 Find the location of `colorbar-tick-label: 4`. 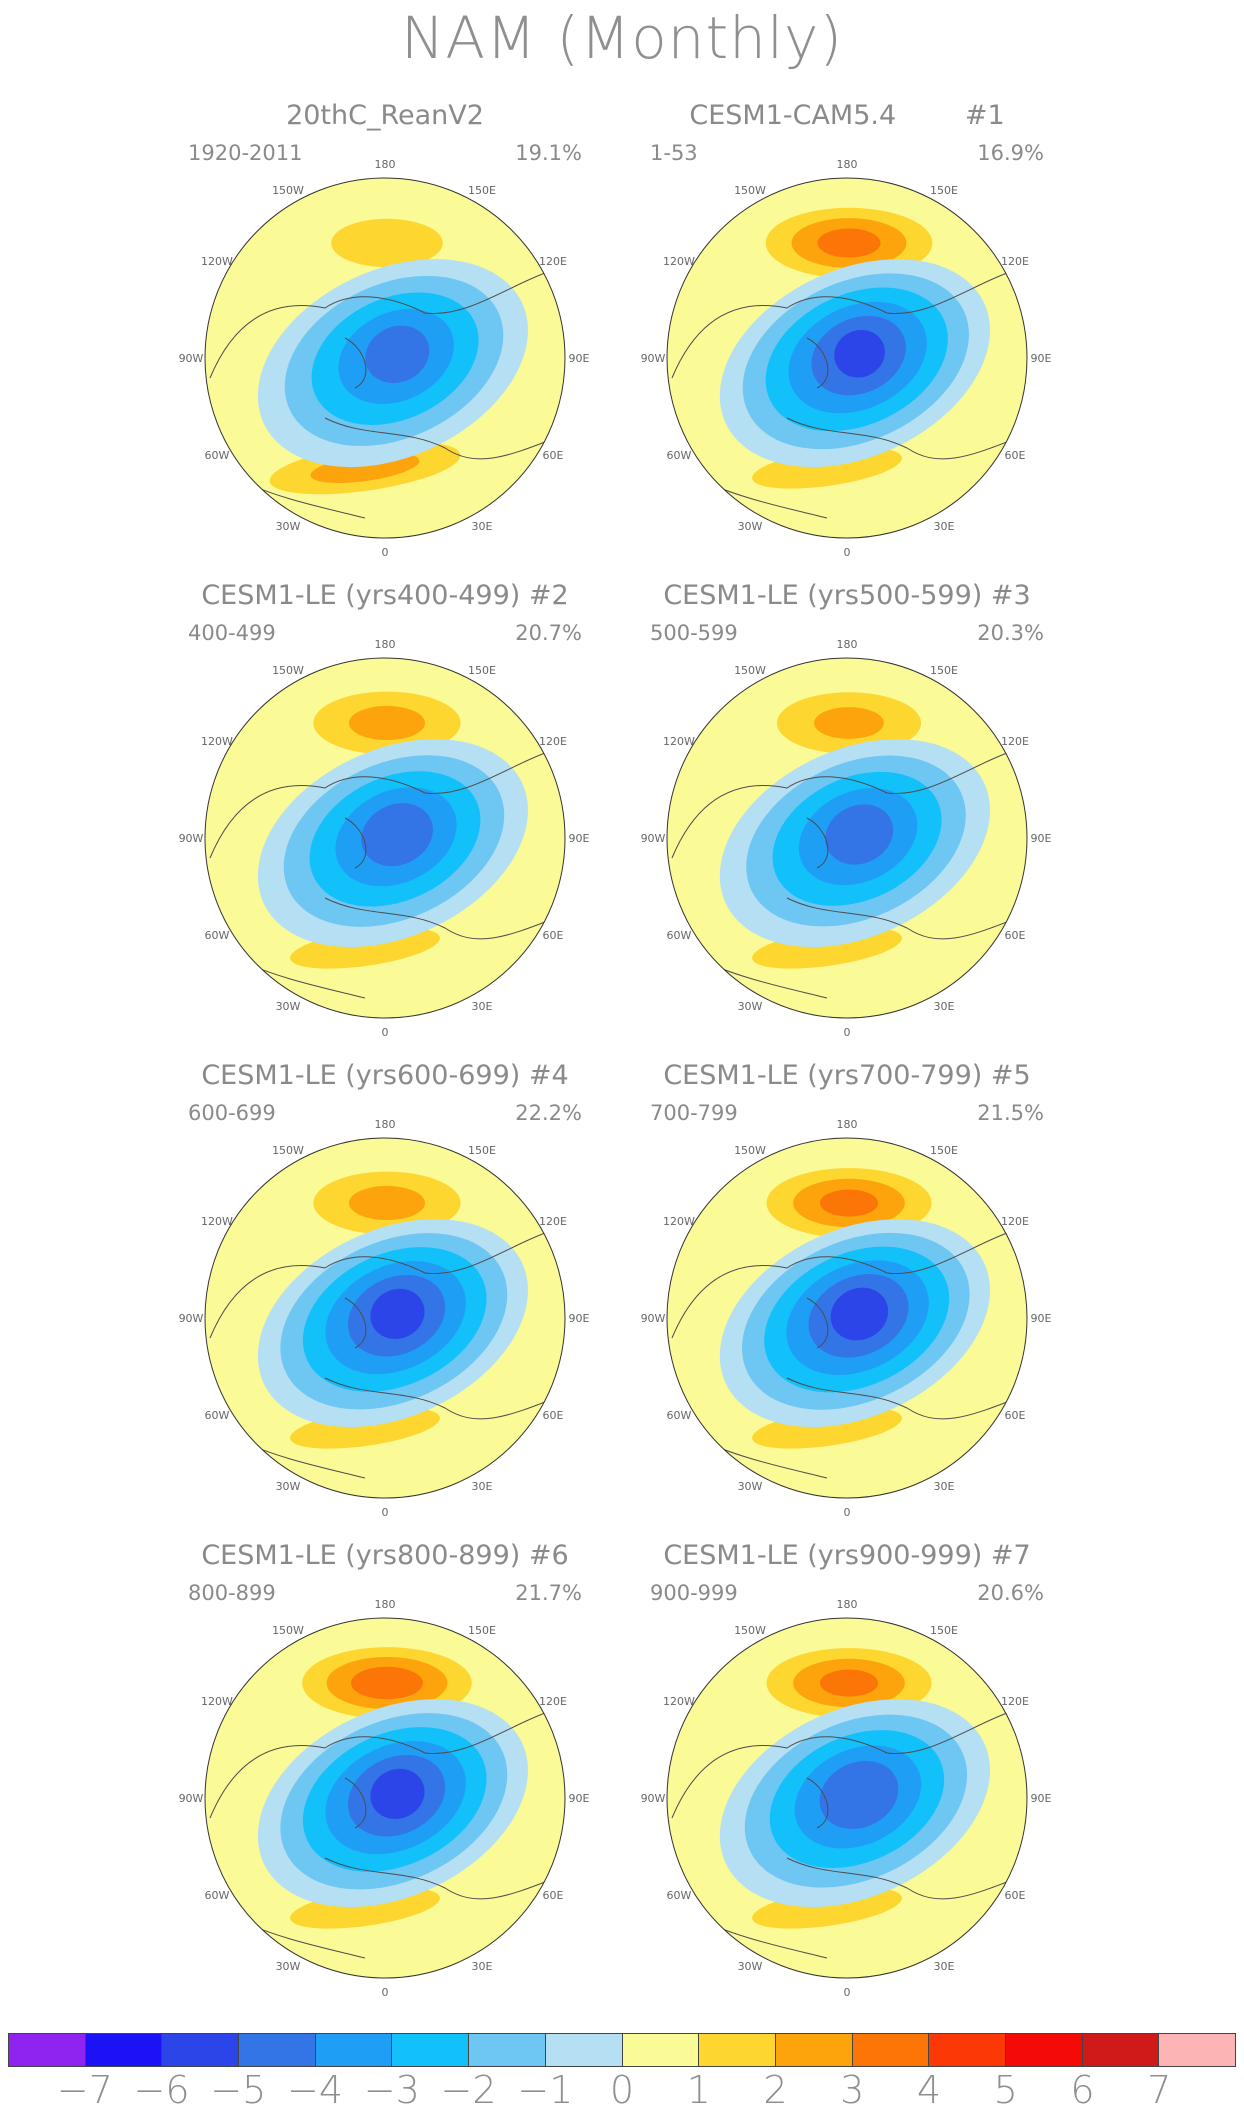

colorbar-tick-label: 4 is located at coordinates (929, 2090).